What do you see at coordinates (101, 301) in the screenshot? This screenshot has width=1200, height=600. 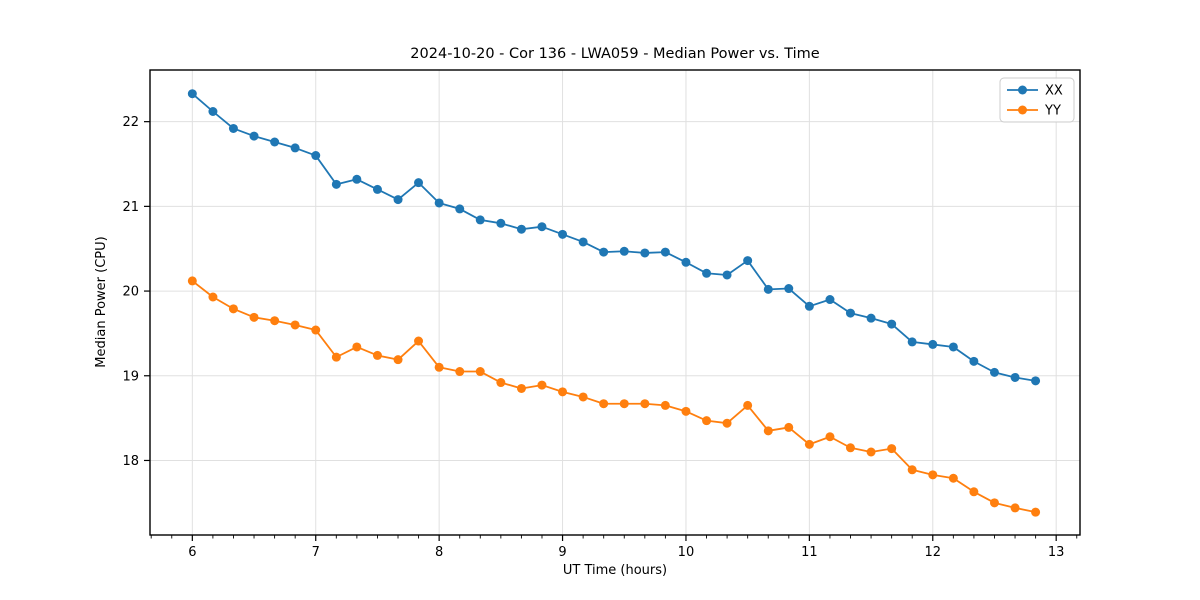 I see `y-axis-label: Median Power (CPU)` at bounding box center [101, 301].